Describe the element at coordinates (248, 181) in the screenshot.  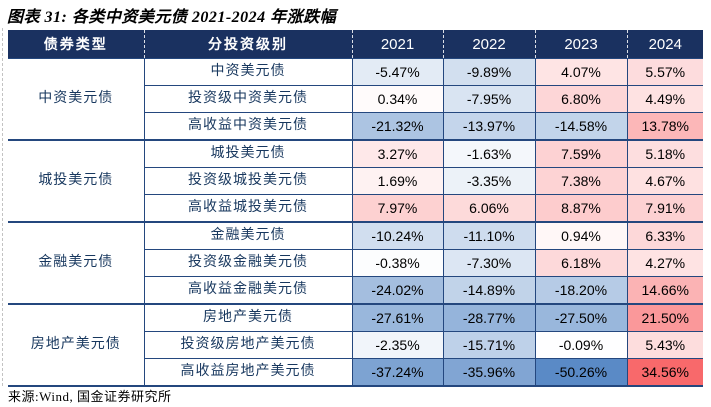
I see `bond-subtype-cell: 投资级城投美元债` at that location.